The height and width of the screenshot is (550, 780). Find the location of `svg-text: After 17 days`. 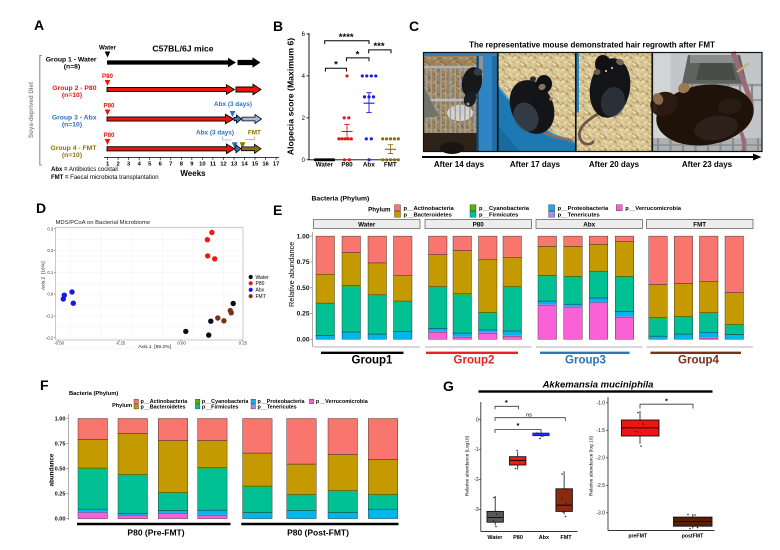

svg-text: After 17 days is located at coordinates (535, 164).